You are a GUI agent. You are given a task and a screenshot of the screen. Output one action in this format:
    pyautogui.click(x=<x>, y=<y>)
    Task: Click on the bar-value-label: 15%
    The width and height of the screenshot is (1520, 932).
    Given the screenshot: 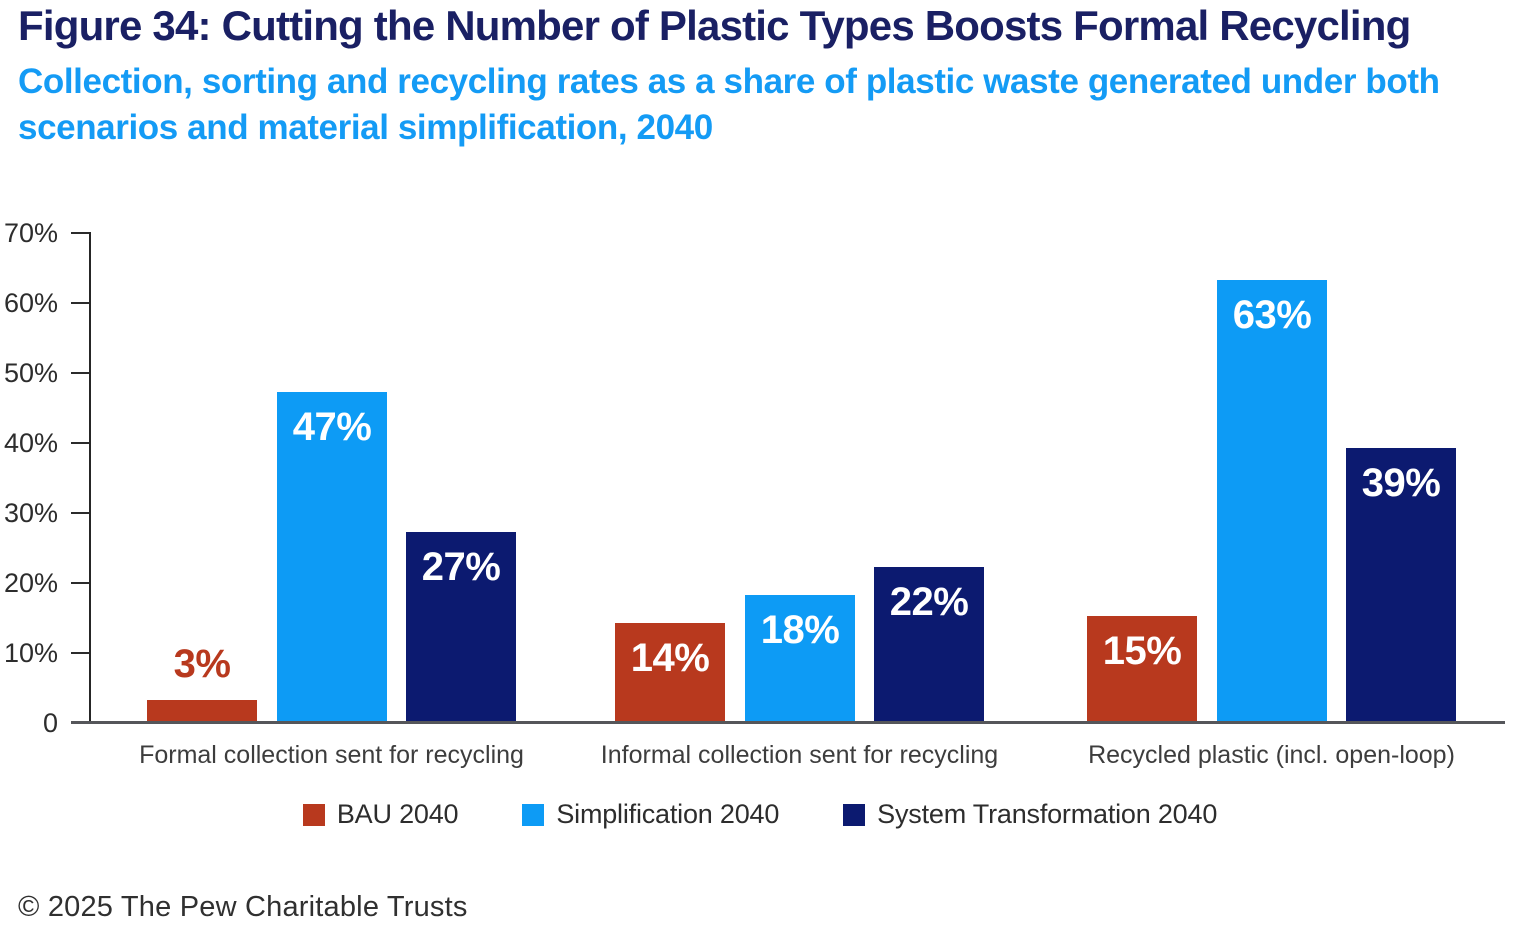 What is the action you would take?
    pyautogui.click(x=1142, y=651)
    